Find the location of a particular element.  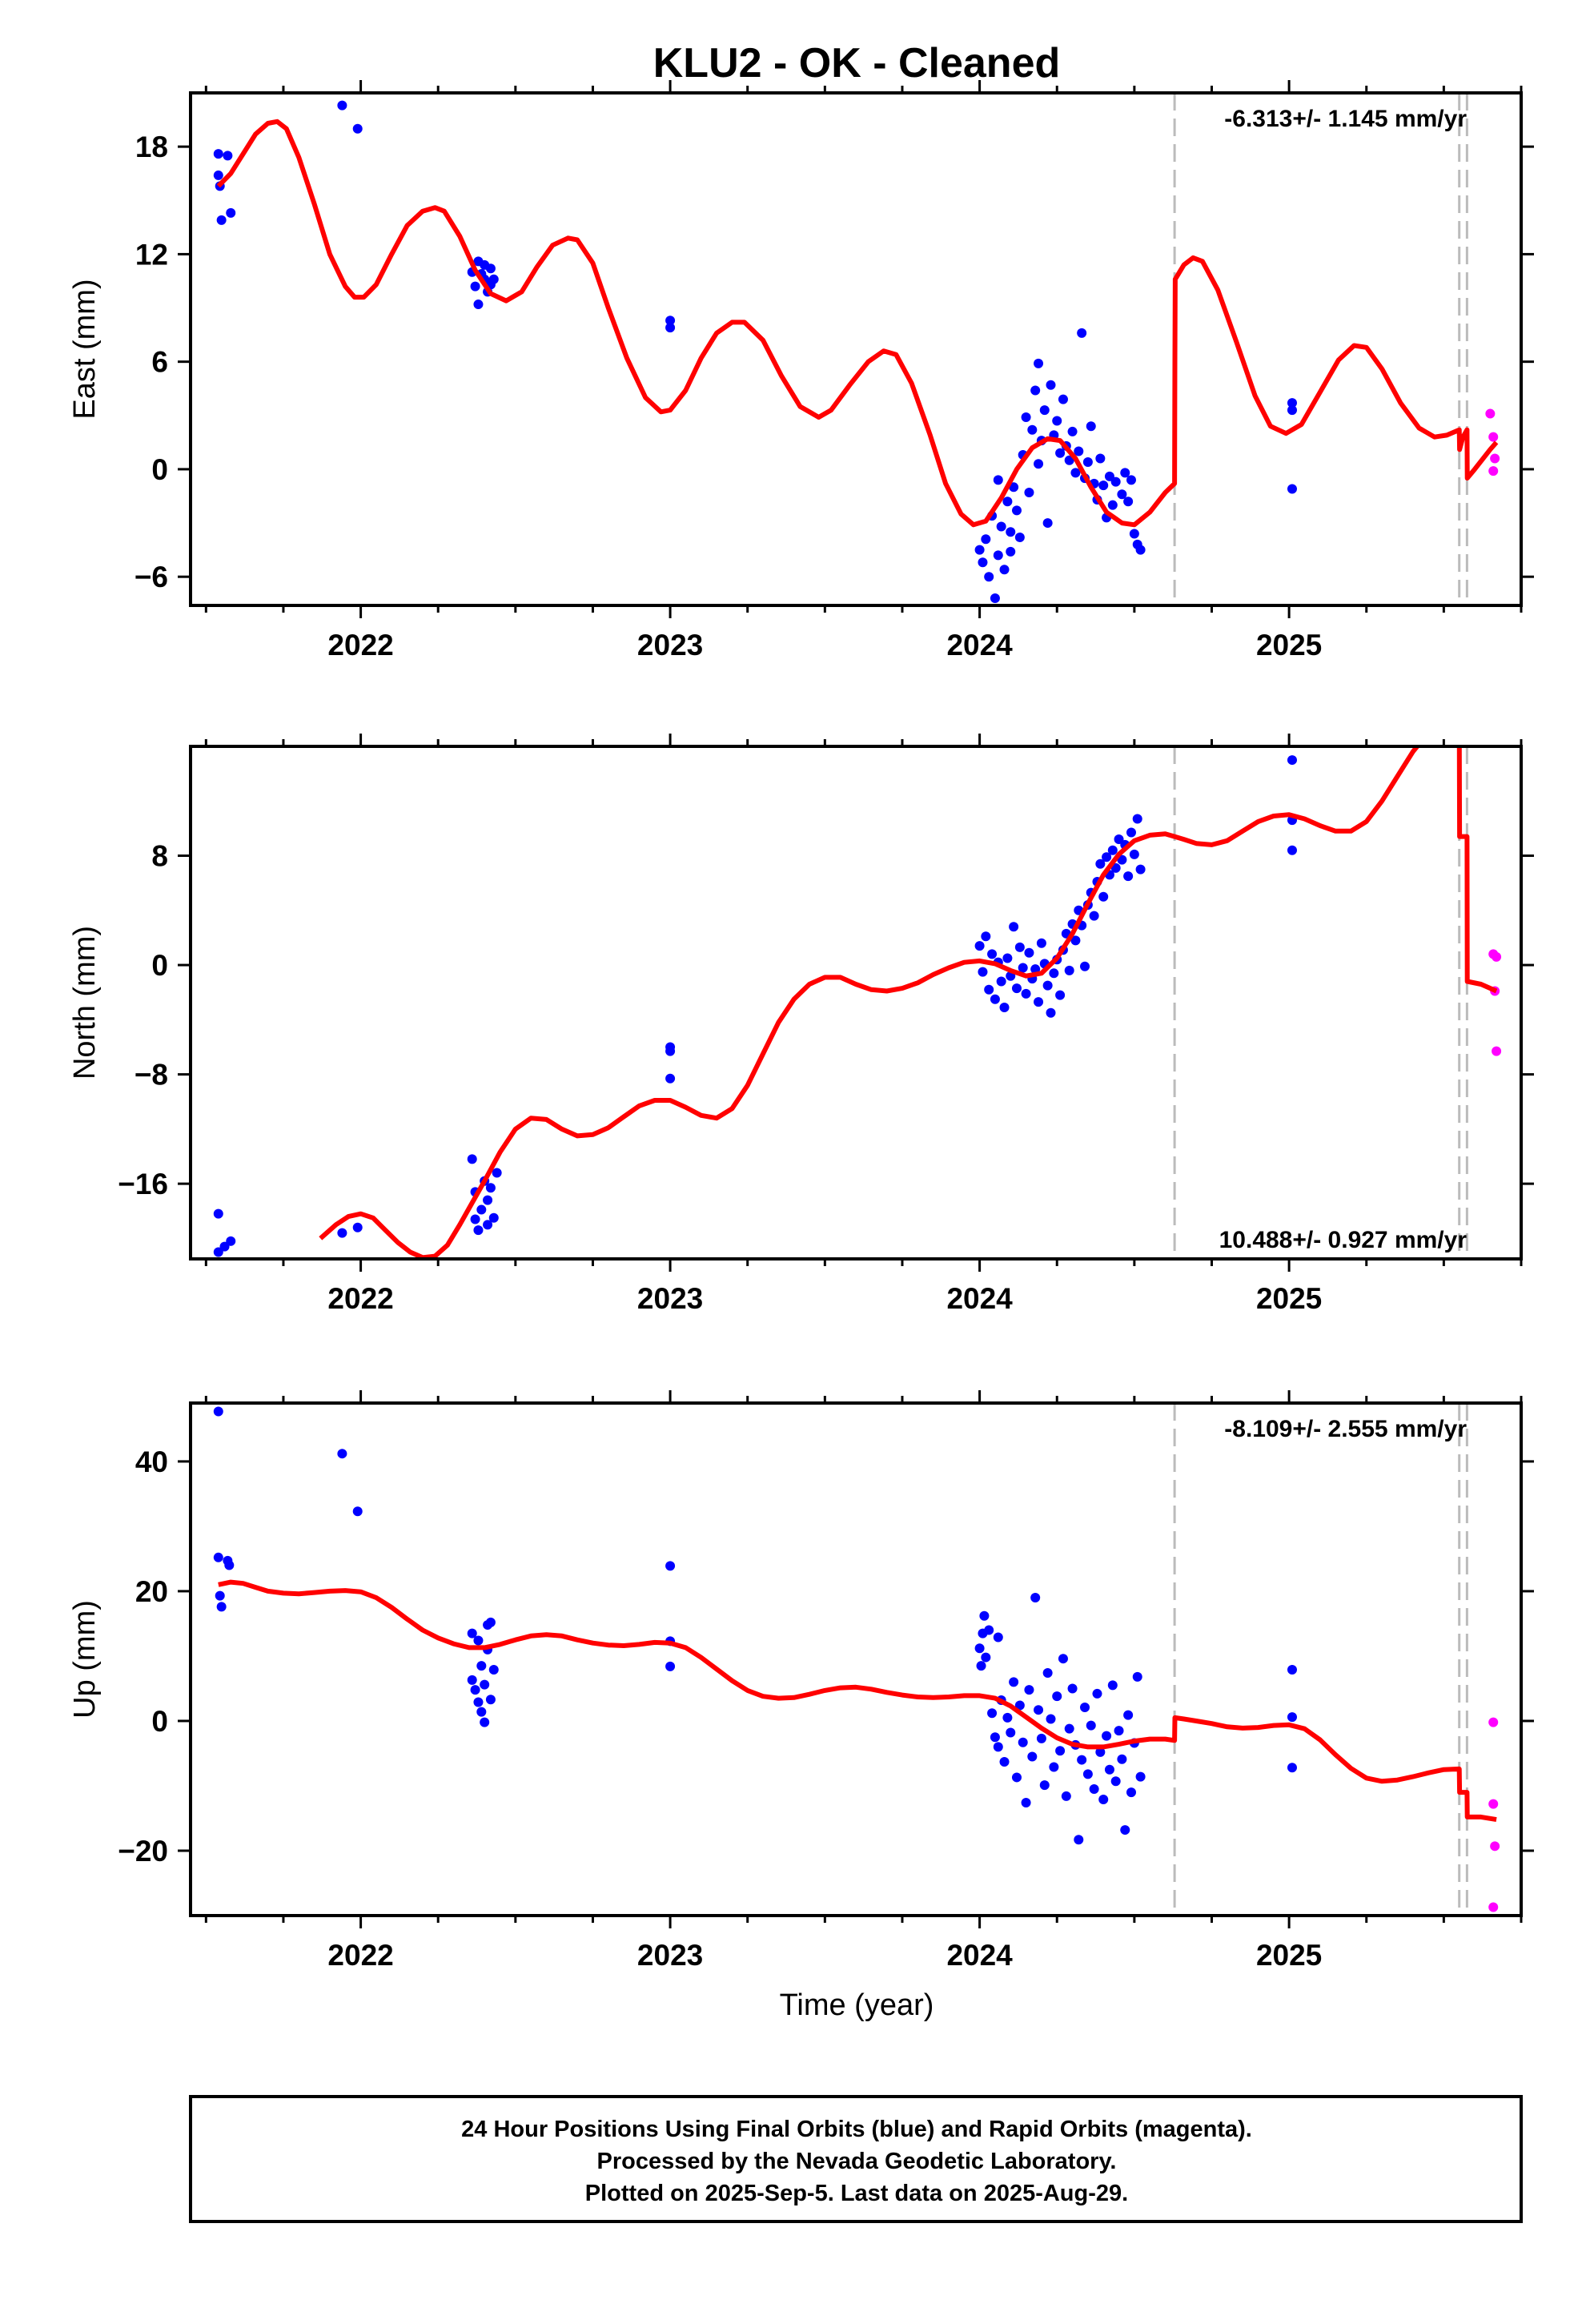

east-x-tick-label: 2025 is located at coordinates (1289, 645).